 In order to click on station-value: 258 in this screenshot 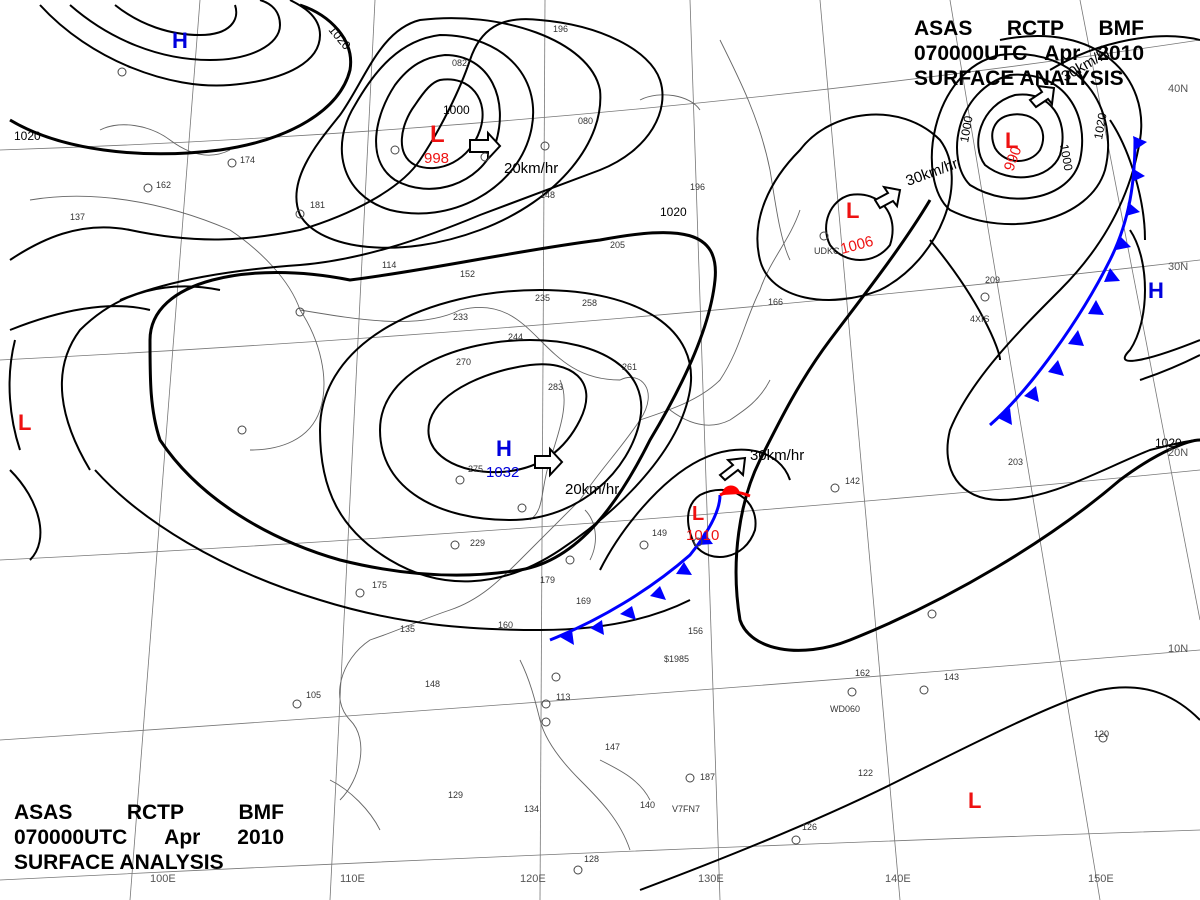, I will do `click(589, 303)`.